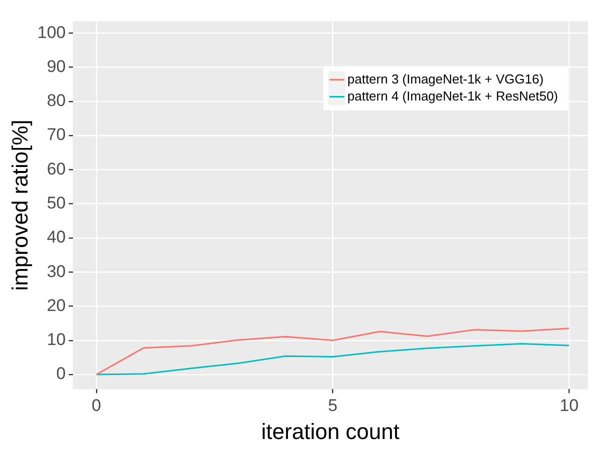 The height and width of the screenshot is (454, 602). Describe the element at coordinates (56, 340) in the screenshot. I see `y-tick-label: 10` at that location.